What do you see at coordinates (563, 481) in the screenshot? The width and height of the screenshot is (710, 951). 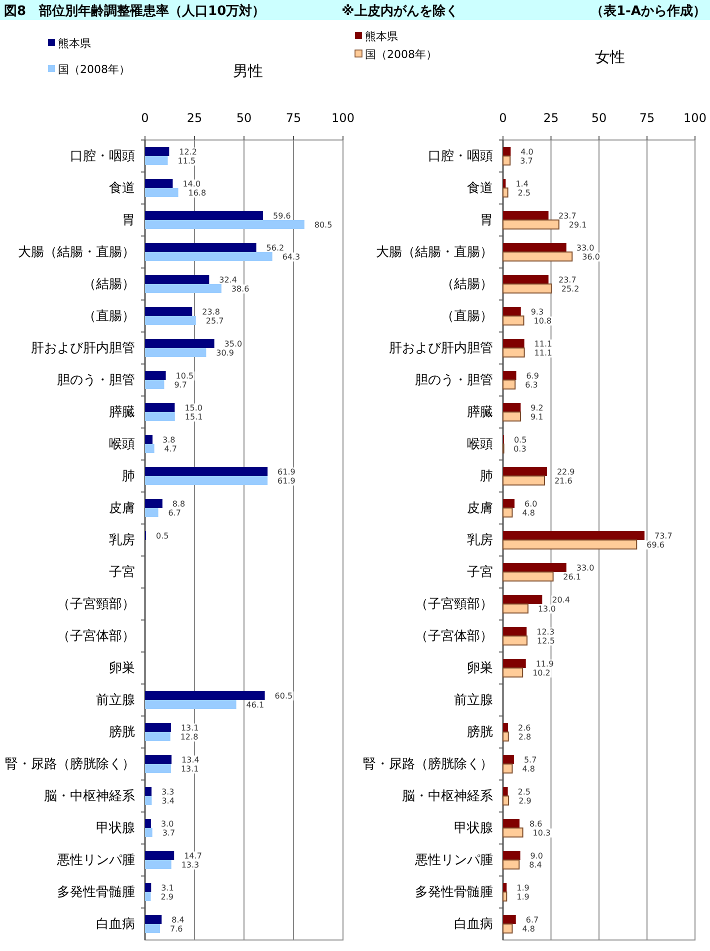 I see `data-label: 21.6` at bounding box center [563, 481].